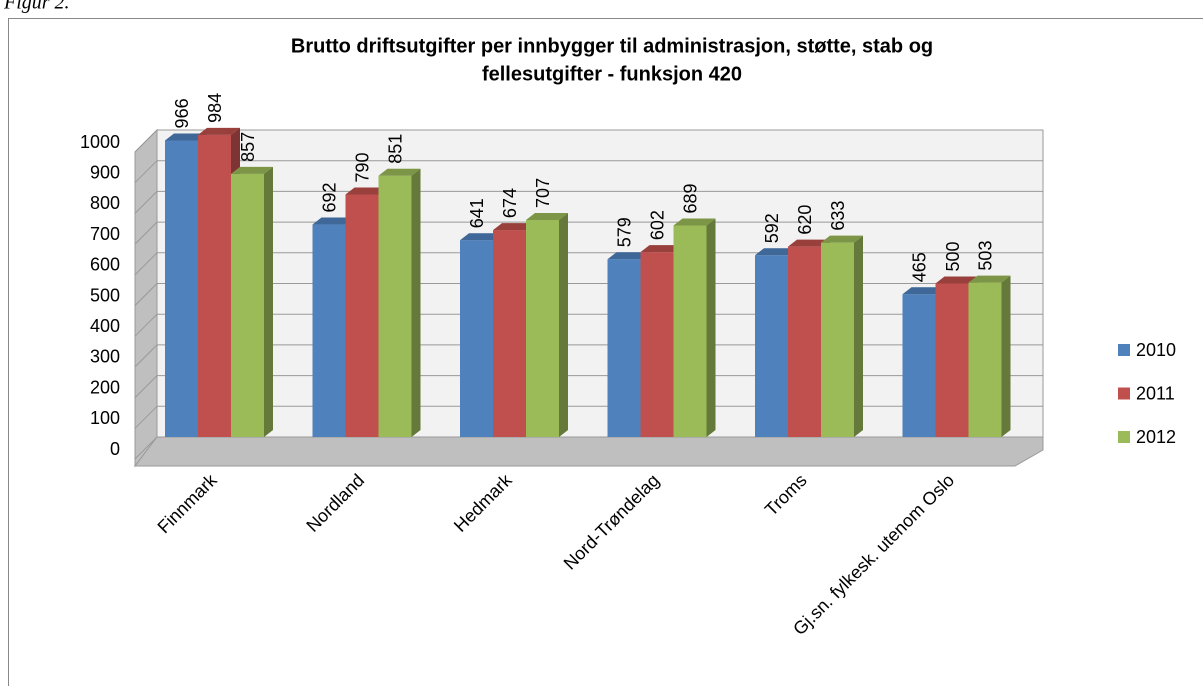  What do you see at coordinates (612, 74) in the screenshot?
I see `chart-title: fellesutgifter - funksjon 420` at bounding box center [612, 74].